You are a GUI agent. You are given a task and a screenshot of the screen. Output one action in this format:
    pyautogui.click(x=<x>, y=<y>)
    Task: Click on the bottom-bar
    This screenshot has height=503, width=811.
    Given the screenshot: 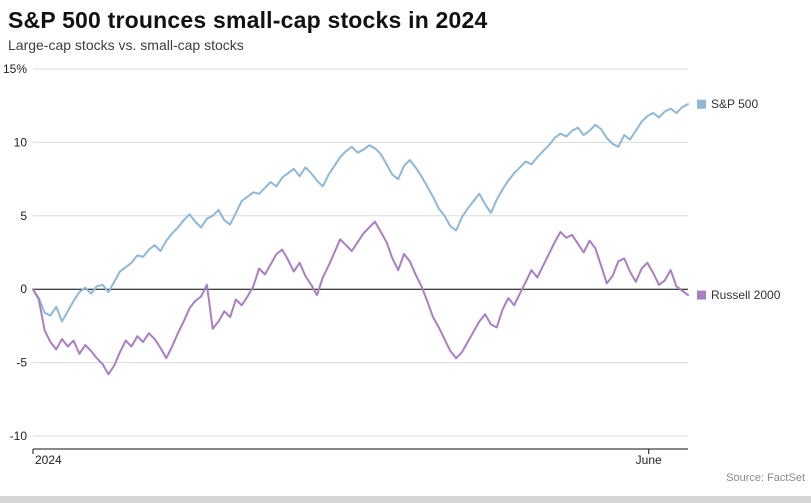 What is the action you would take?
    pyautogui.click(x=405, y=499)
    